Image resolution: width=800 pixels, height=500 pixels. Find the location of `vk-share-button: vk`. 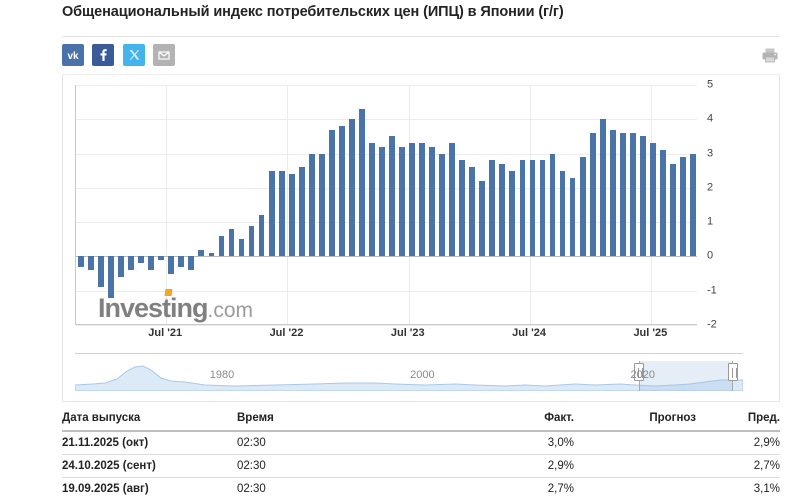

vk-share-button: vk is located at coordinates (73, 55).